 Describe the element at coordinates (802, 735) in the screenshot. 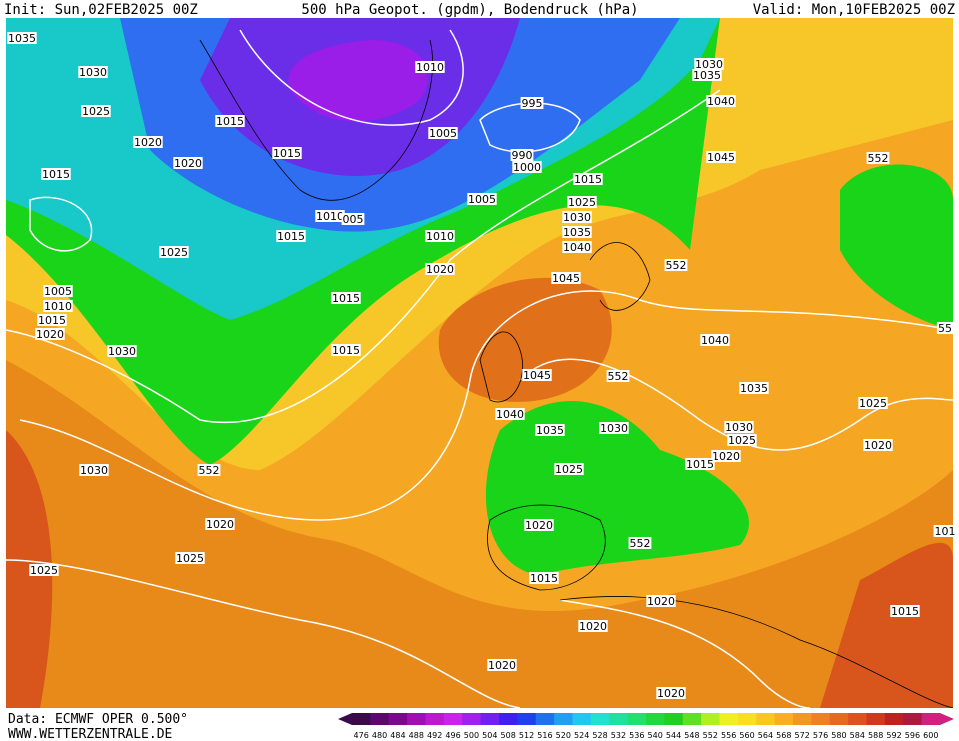

I see `colorbar-label: 572` at that location.